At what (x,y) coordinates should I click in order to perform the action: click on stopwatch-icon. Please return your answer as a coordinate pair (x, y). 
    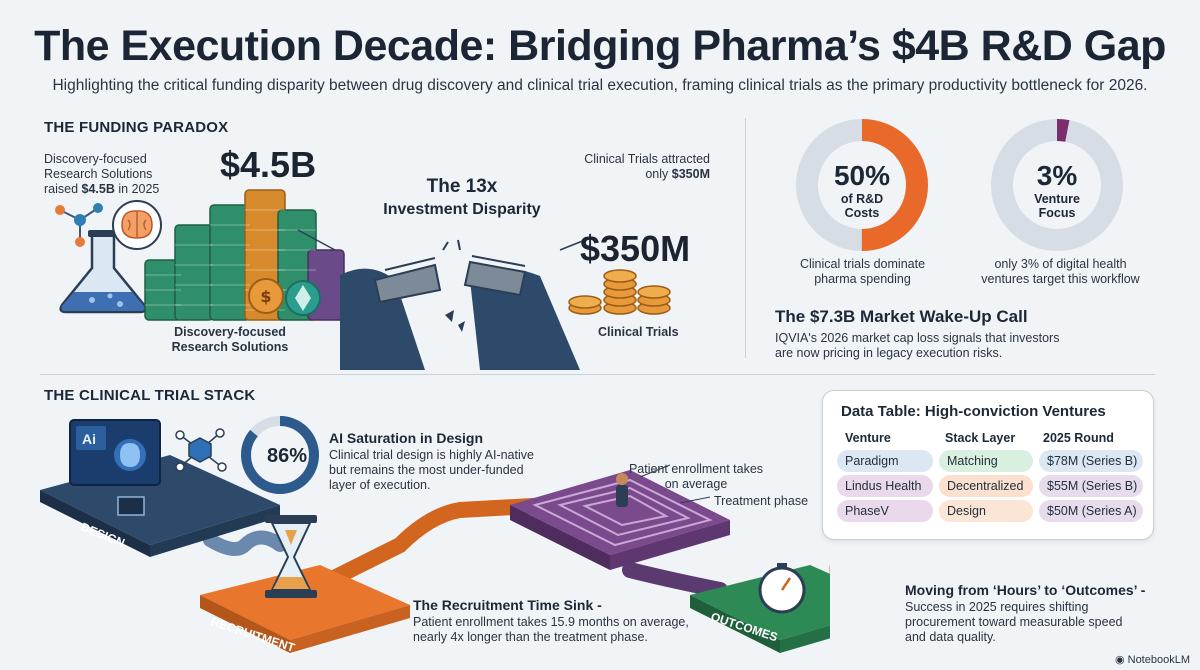
    Looking at the image, I should click on (782, 588).